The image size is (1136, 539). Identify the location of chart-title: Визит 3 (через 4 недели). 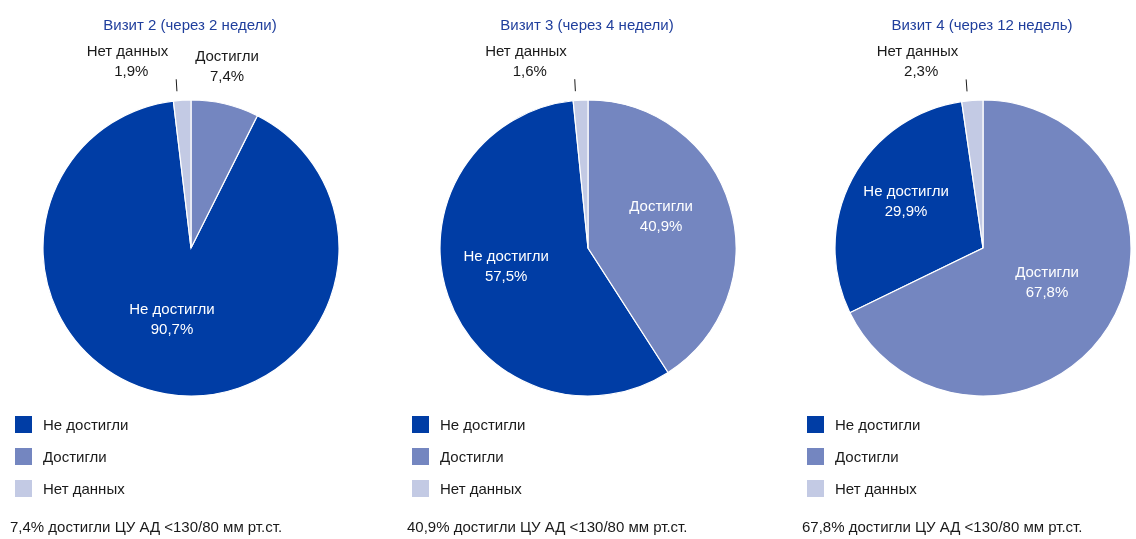
(587, 24).